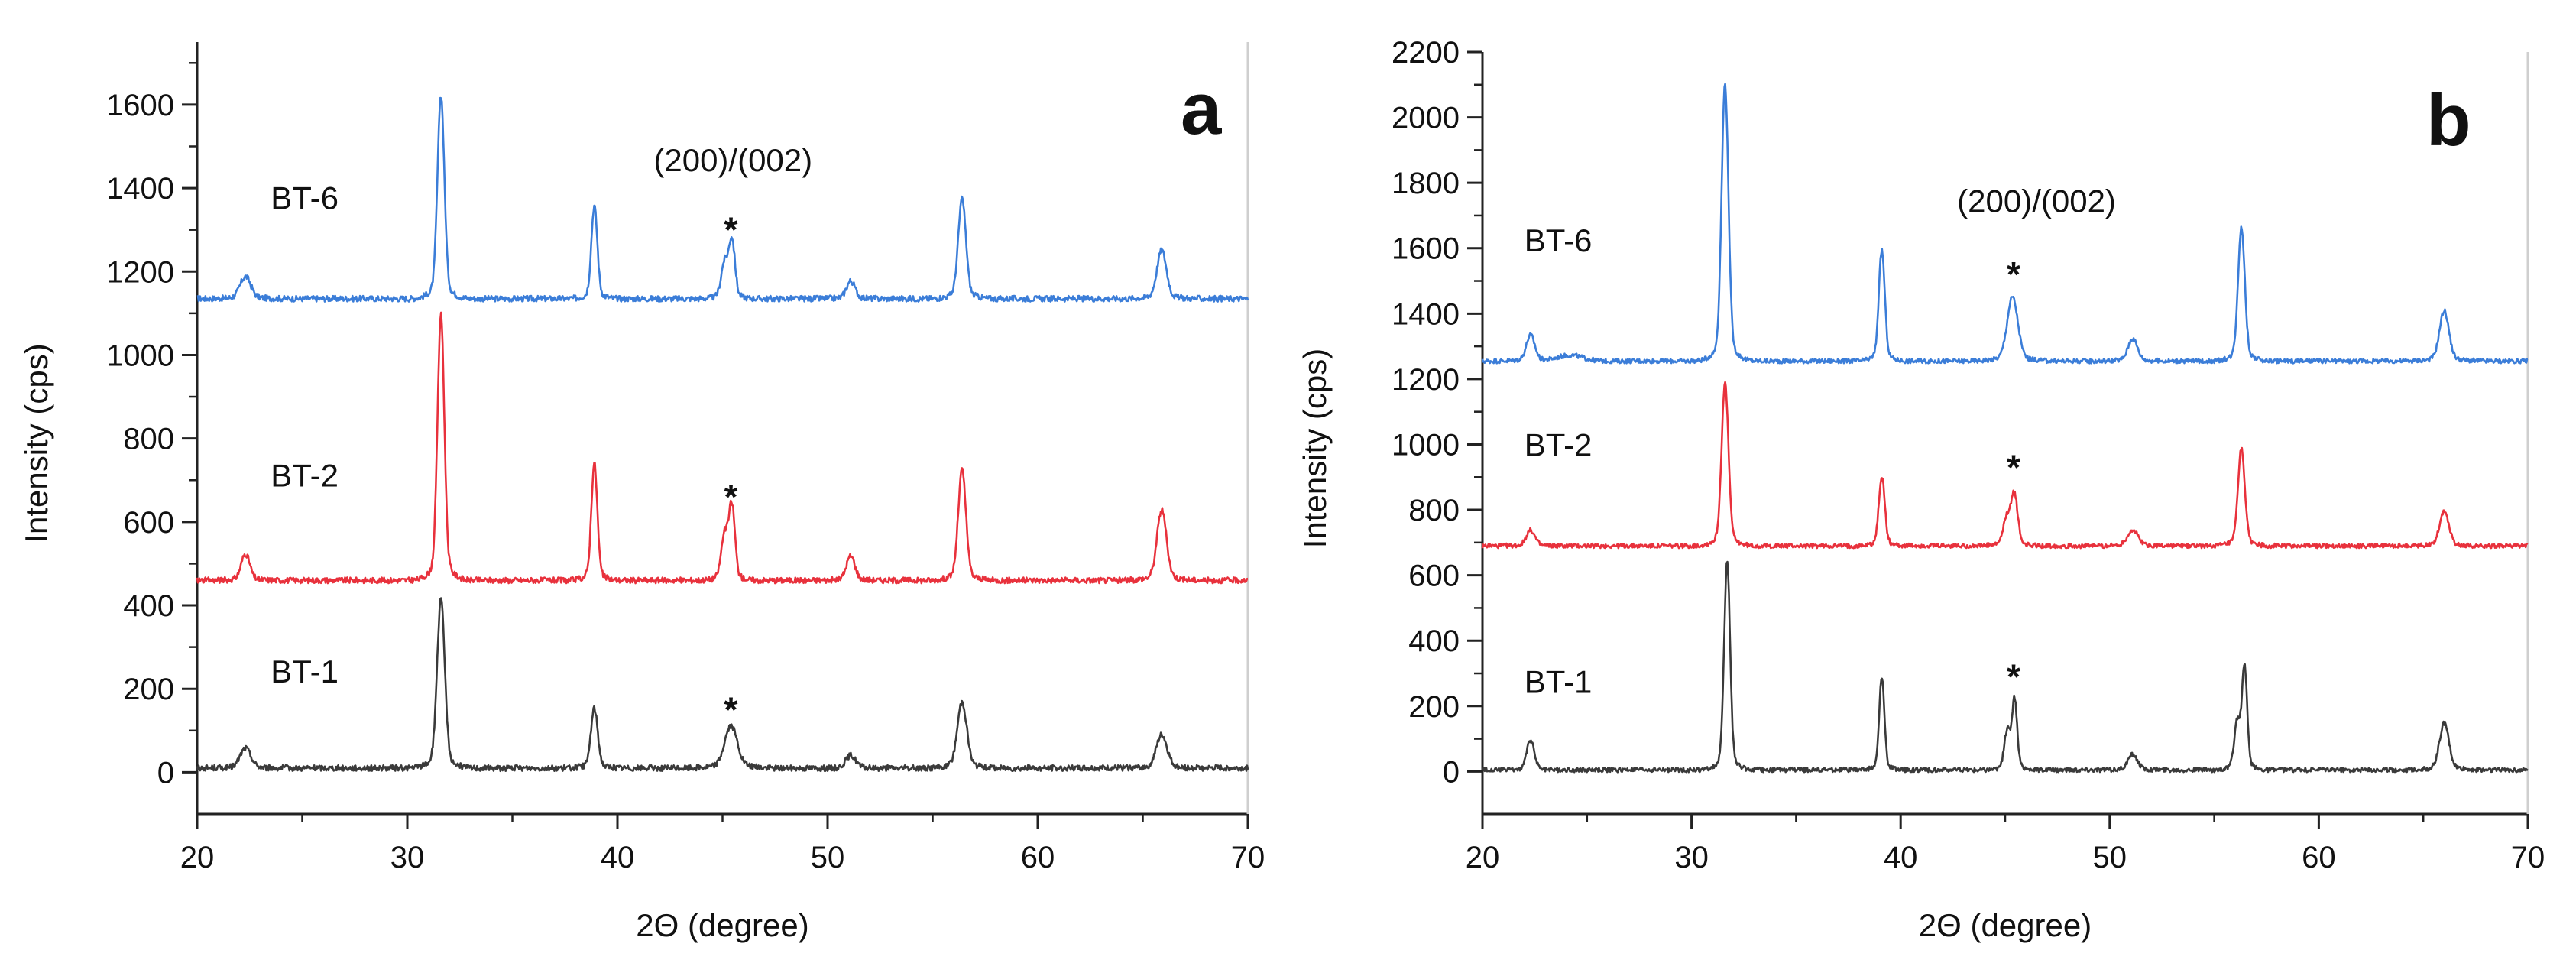  What do you see at coordinates (1426, 183) in the screenshot?
I see `y-tick-label: 1800` at bounding box center [1426, 183].